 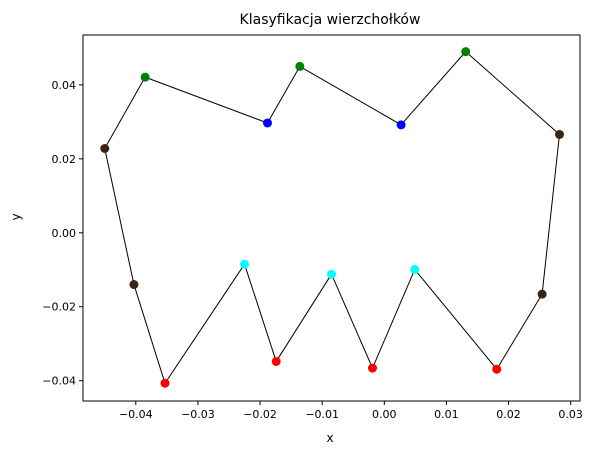 What do you see at coordinates (59, 381) in the screenshot?
I see `y-tick-label: −0.04` at bounding box center [59, 381].